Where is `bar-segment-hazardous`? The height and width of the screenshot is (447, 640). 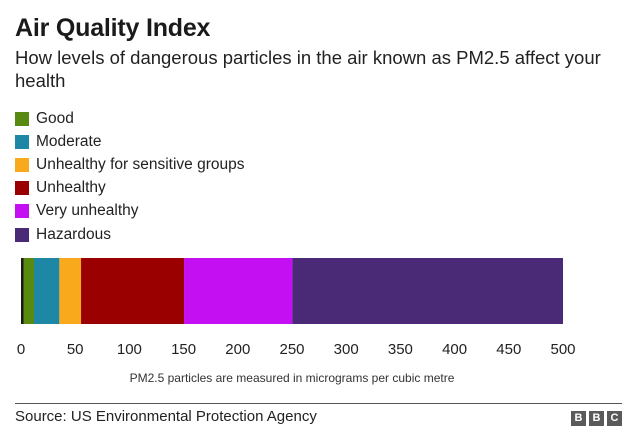
bar-segment-hazardous is located at coordinates (427, 291).